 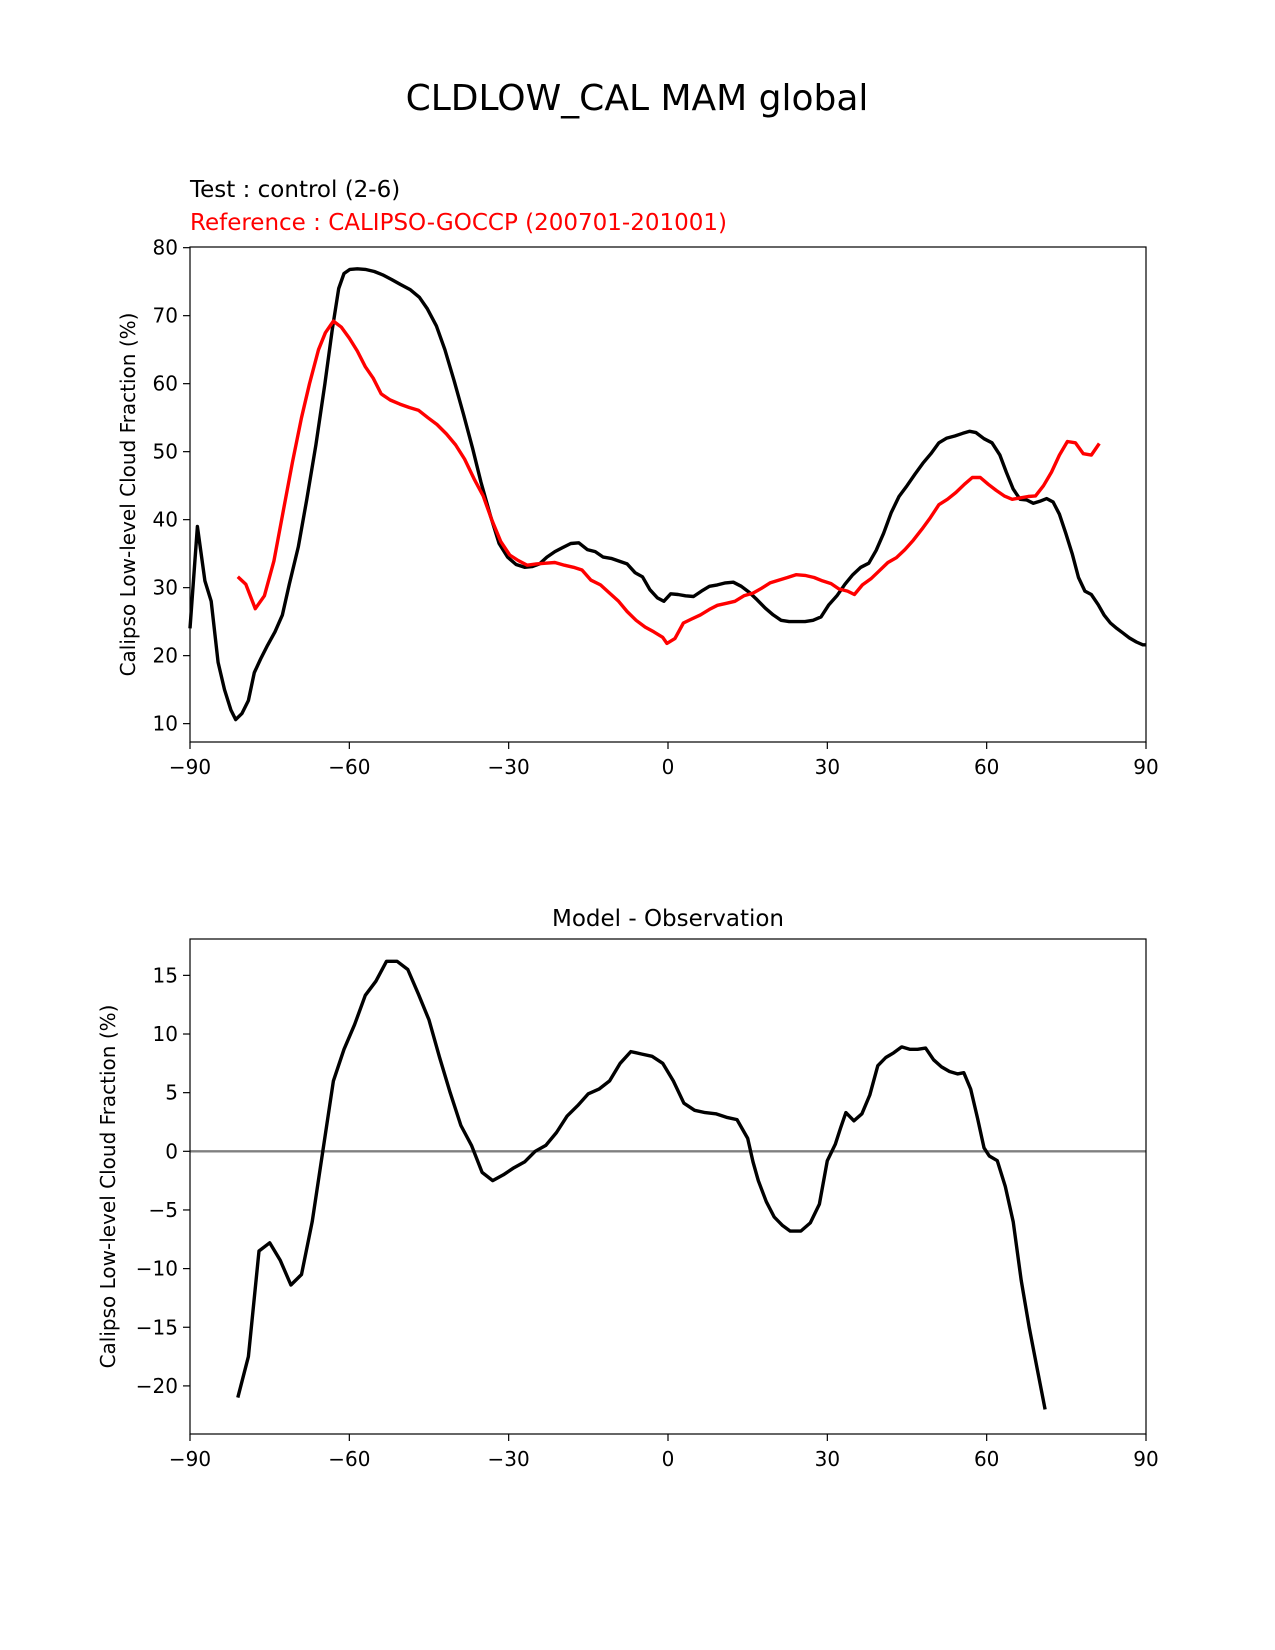 I want to click on figure-title: CLDLOW_CAL MAM global, so click(x=637, y=98).